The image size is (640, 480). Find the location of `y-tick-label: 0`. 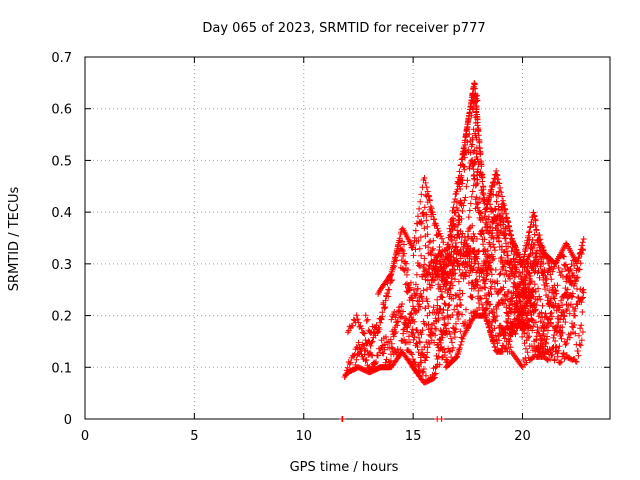

y-tick-label: 0 is located at coordinates (68, 420).